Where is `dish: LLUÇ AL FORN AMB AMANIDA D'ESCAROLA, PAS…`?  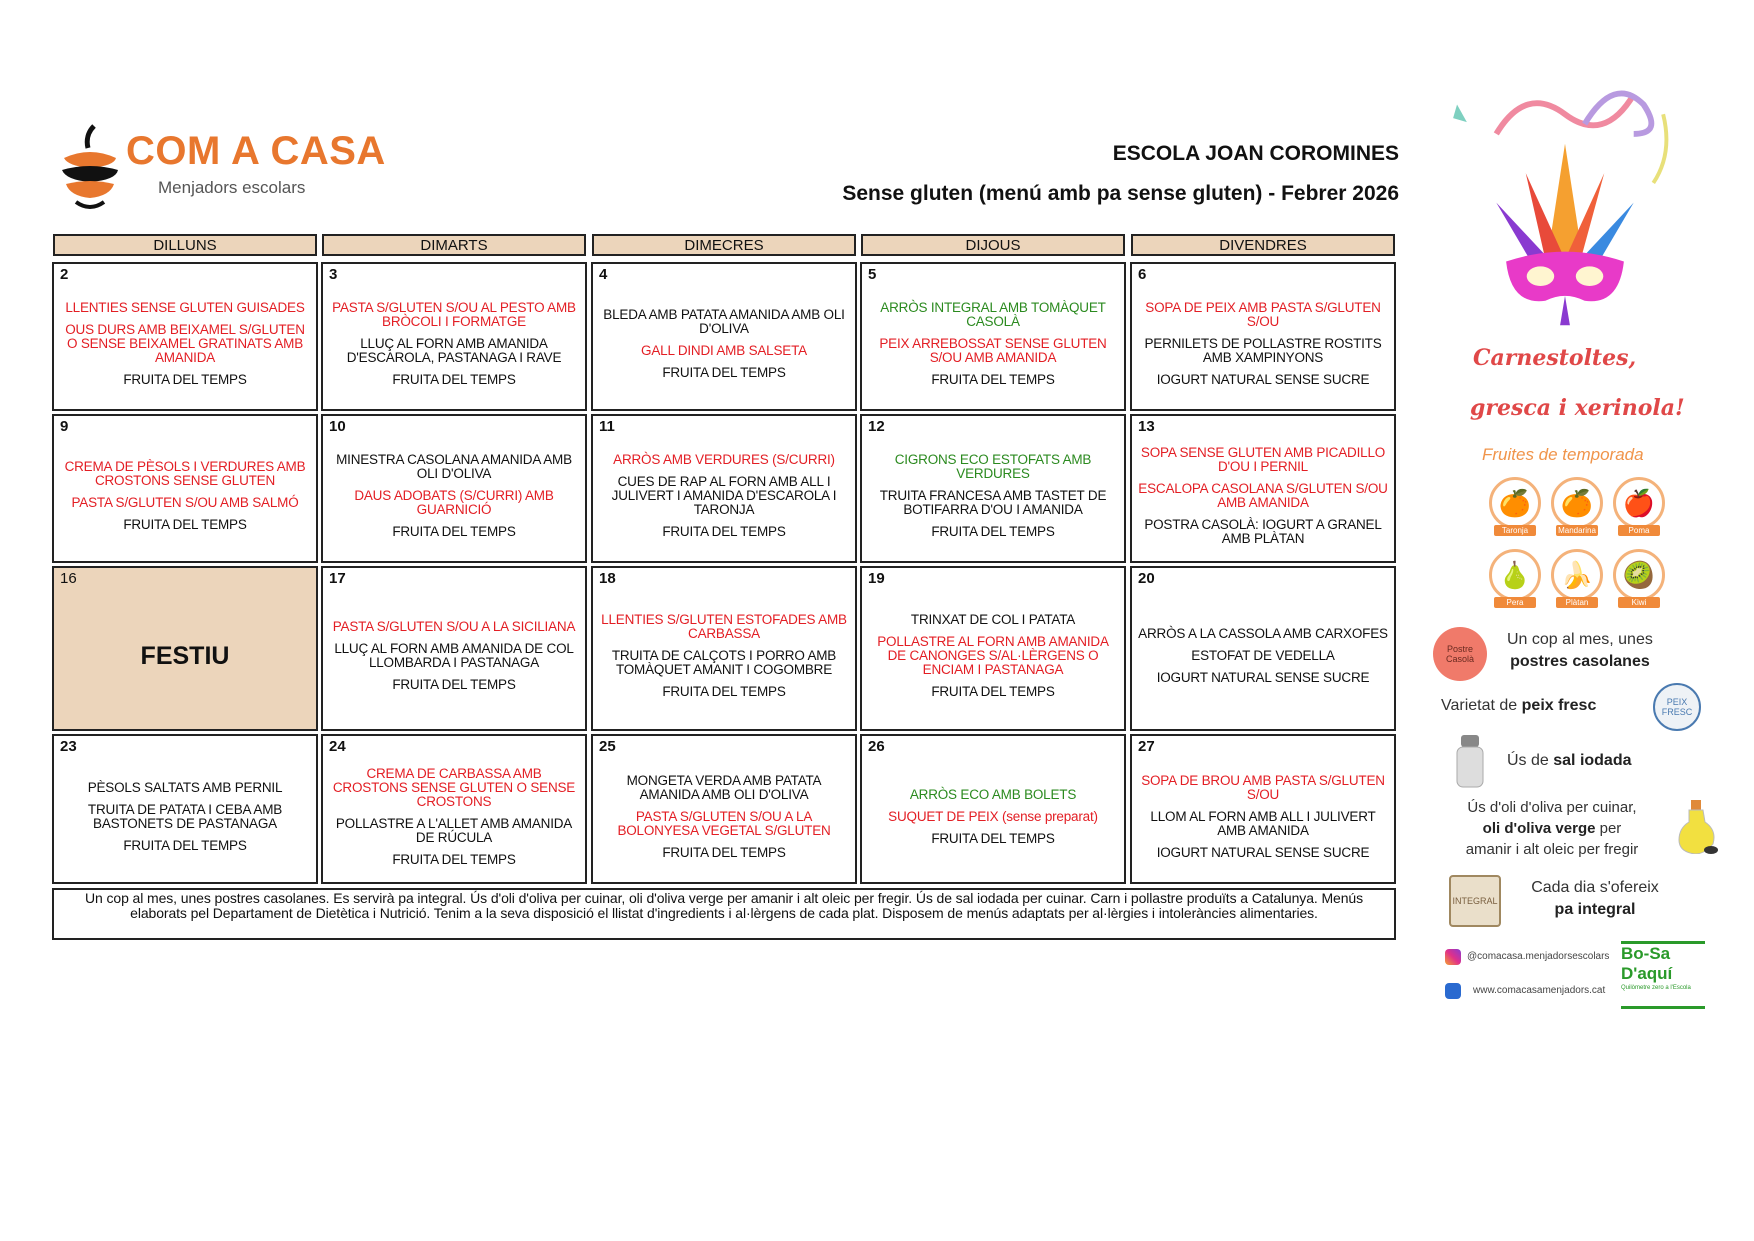
dish: LLUÇ AL FORN AMB AMANIDA D'ESCAROLA, PAS… is located at coordinates (454, 350).